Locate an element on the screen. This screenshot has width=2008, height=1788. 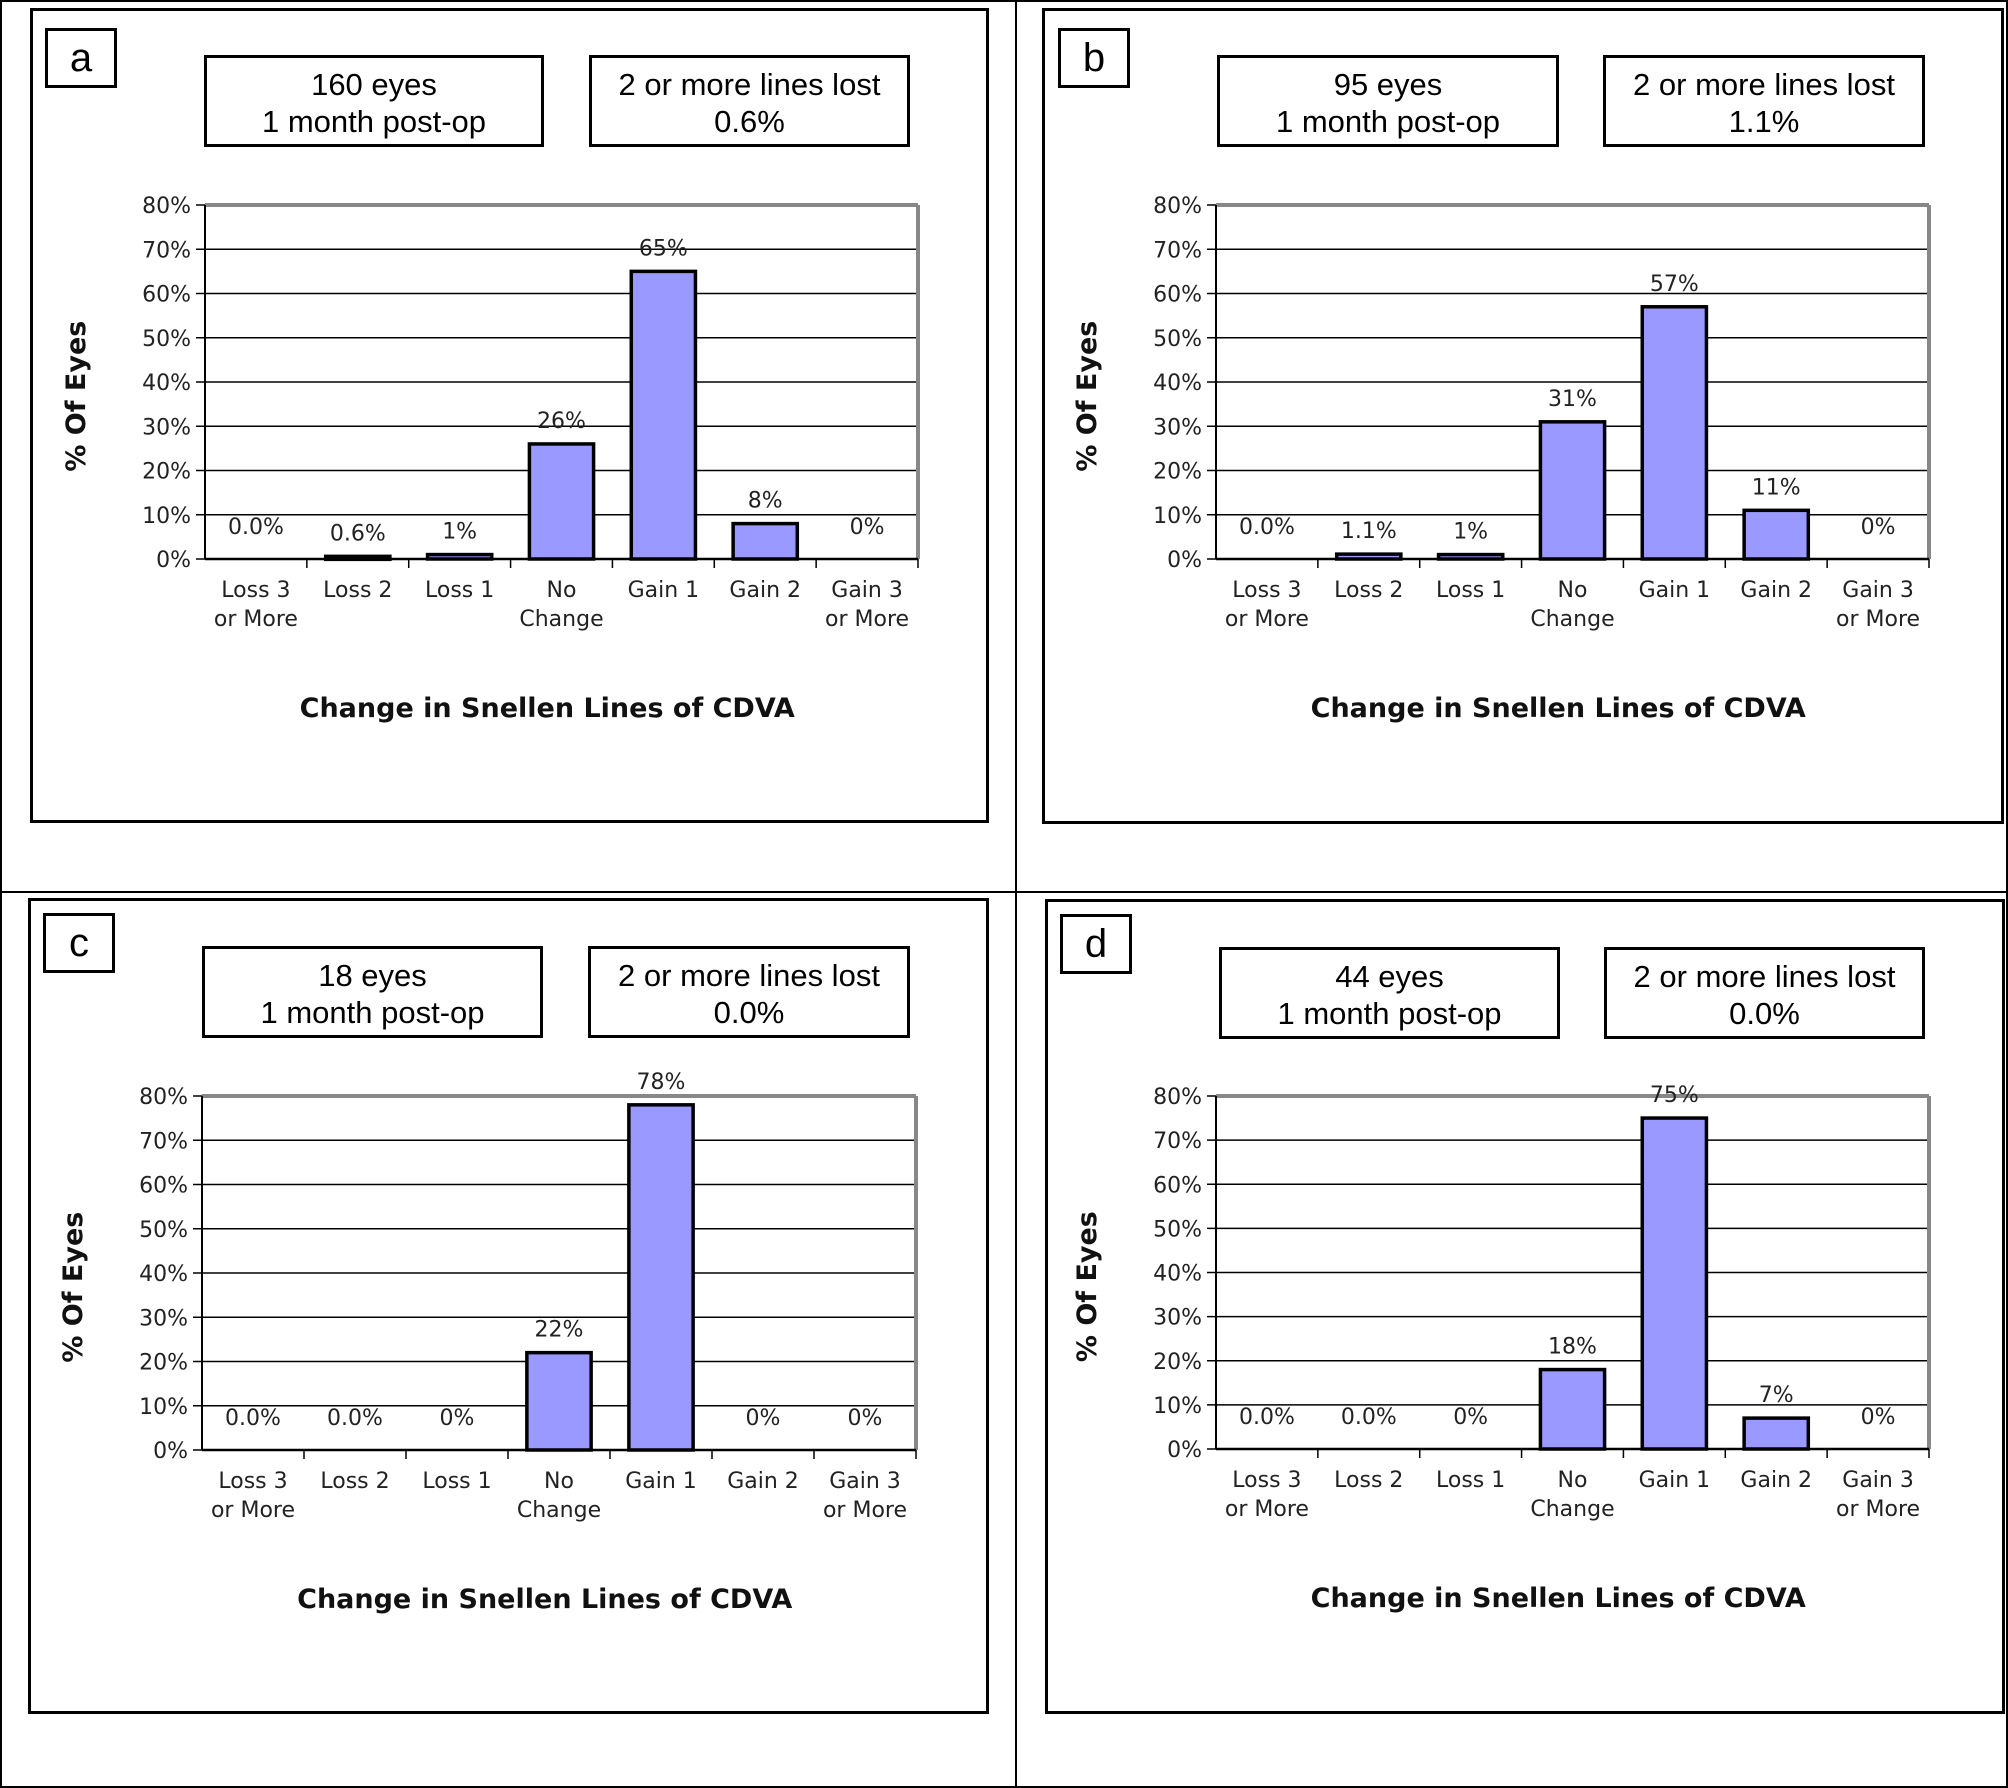
panel-b-category-label: No is located at coordinates (1573, 590).